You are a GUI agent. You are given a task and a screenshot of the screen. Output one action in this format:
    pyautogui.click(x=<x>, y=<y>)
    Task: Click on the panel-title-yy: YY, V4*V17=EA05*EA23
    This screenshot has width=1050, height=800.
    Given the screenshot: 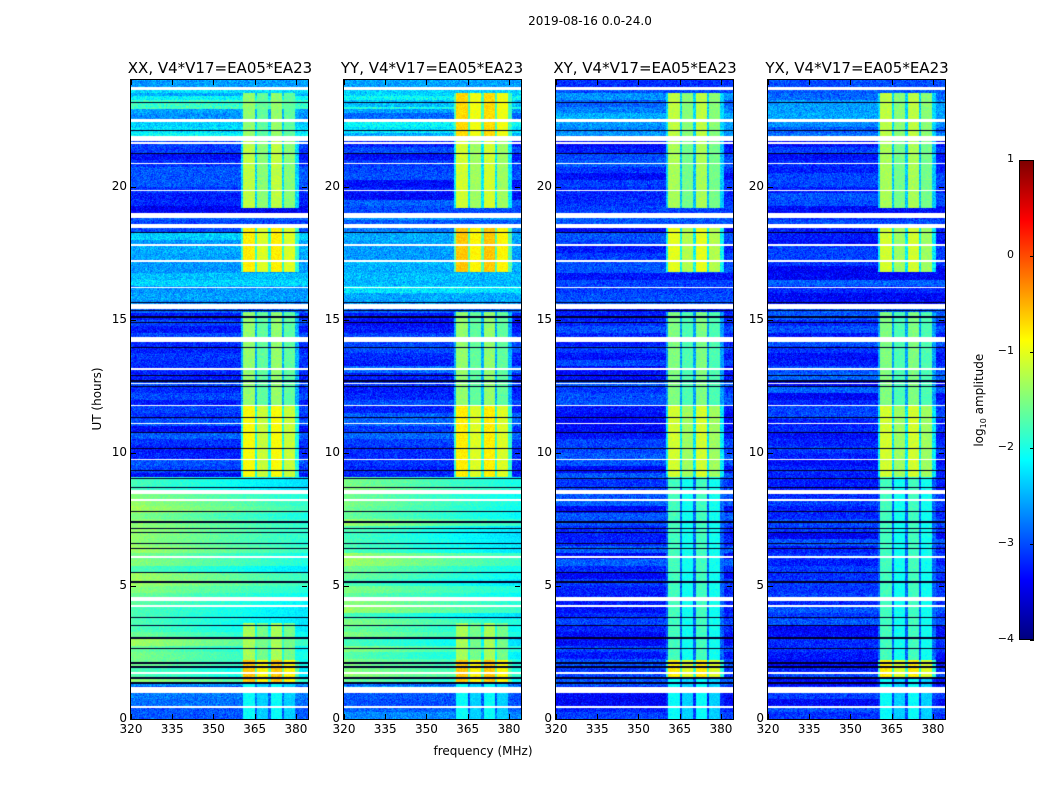 What is the action you would take?
    pyautogui.click(x=432, y=68)
    